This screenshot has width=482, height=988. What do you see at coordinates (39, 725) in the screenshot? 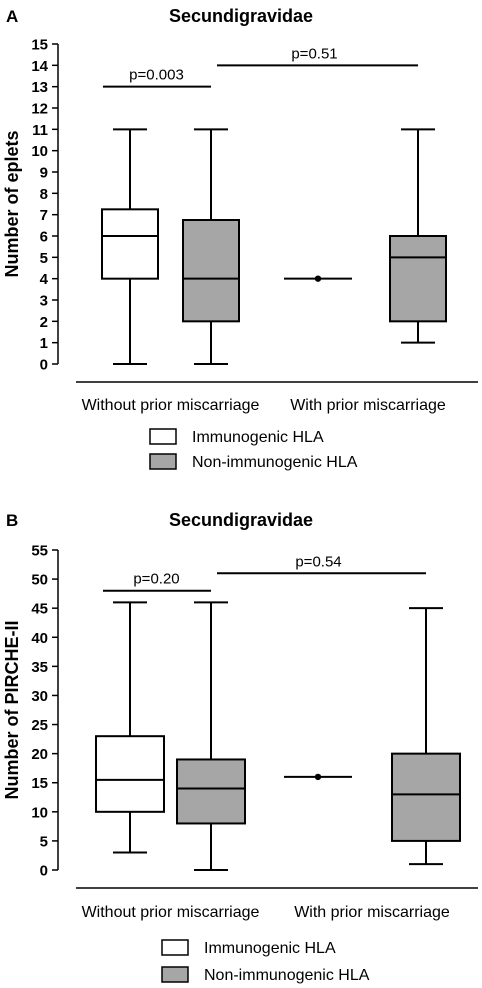
I see `y-tick-label: 25` at bounding box center [39, 725].